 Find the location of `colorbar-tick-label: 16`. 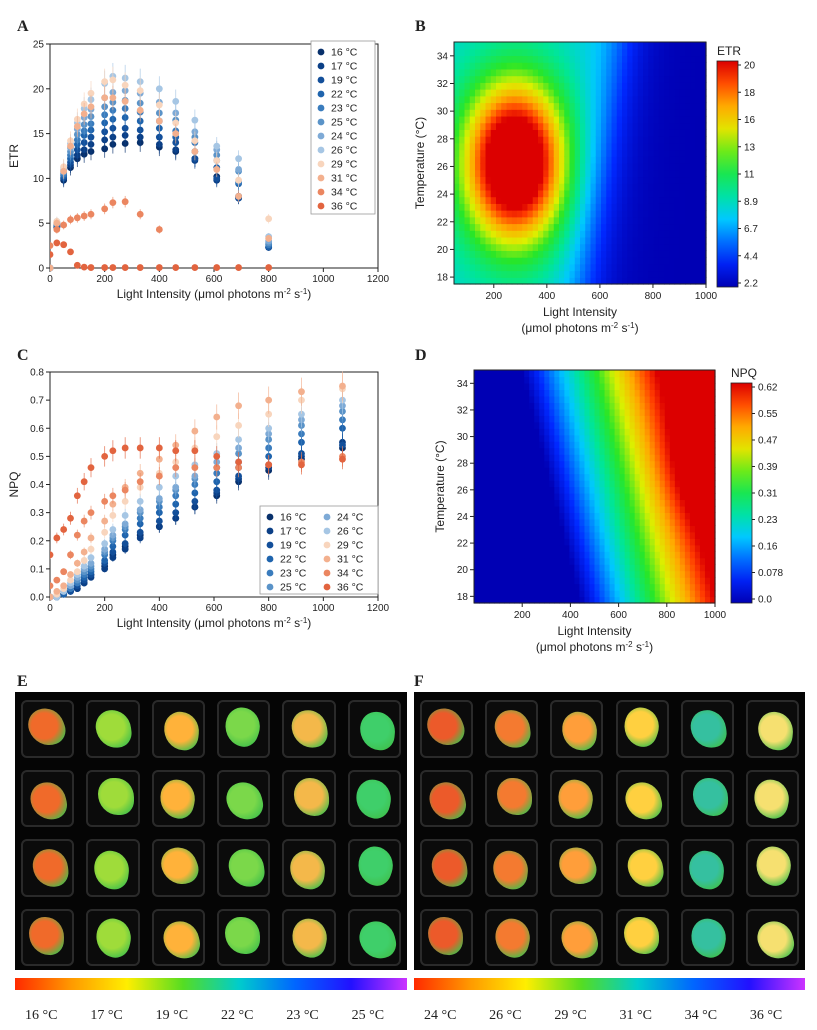

colorbar-tick-label: 16 is located at coordinates (750, 120).